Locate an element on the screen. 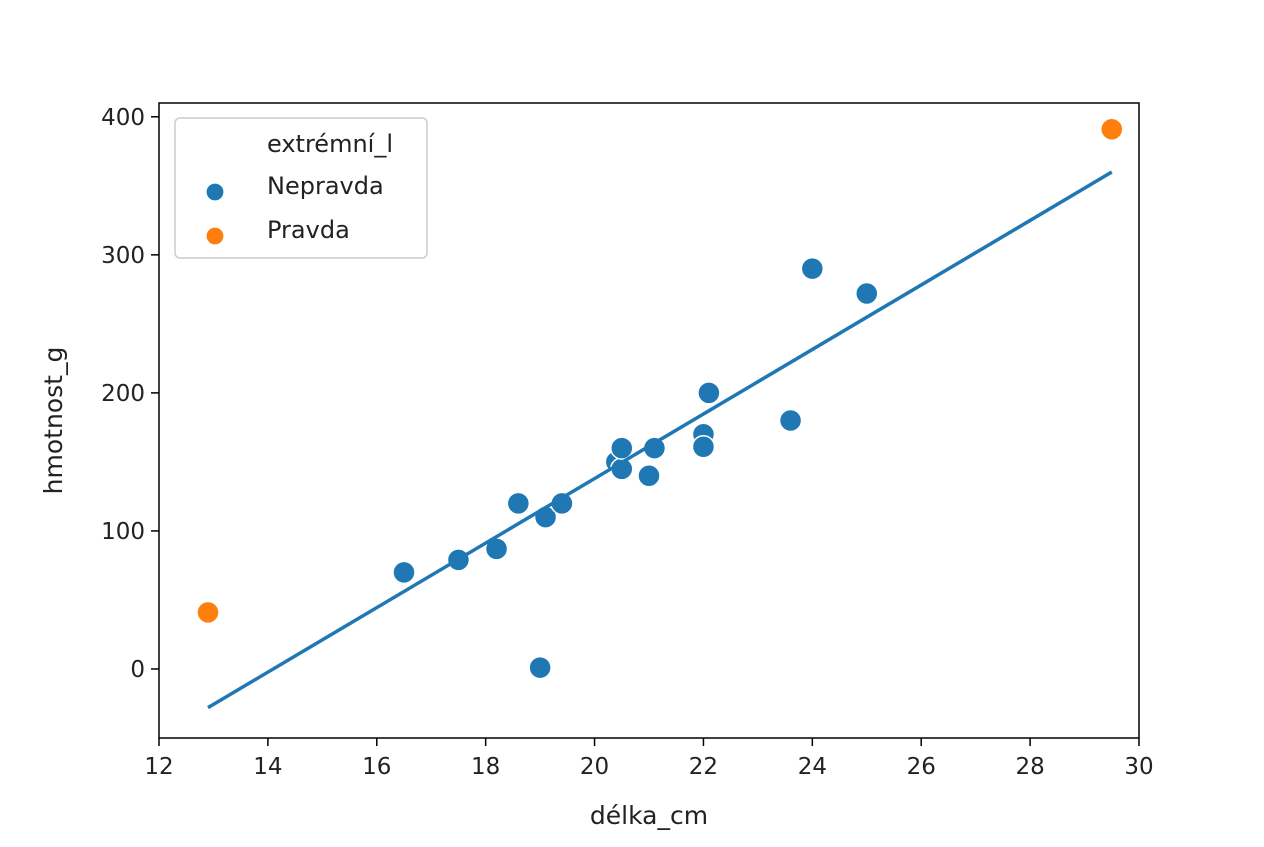  y-tick-label: 300 is located at coordinates (123, 256).